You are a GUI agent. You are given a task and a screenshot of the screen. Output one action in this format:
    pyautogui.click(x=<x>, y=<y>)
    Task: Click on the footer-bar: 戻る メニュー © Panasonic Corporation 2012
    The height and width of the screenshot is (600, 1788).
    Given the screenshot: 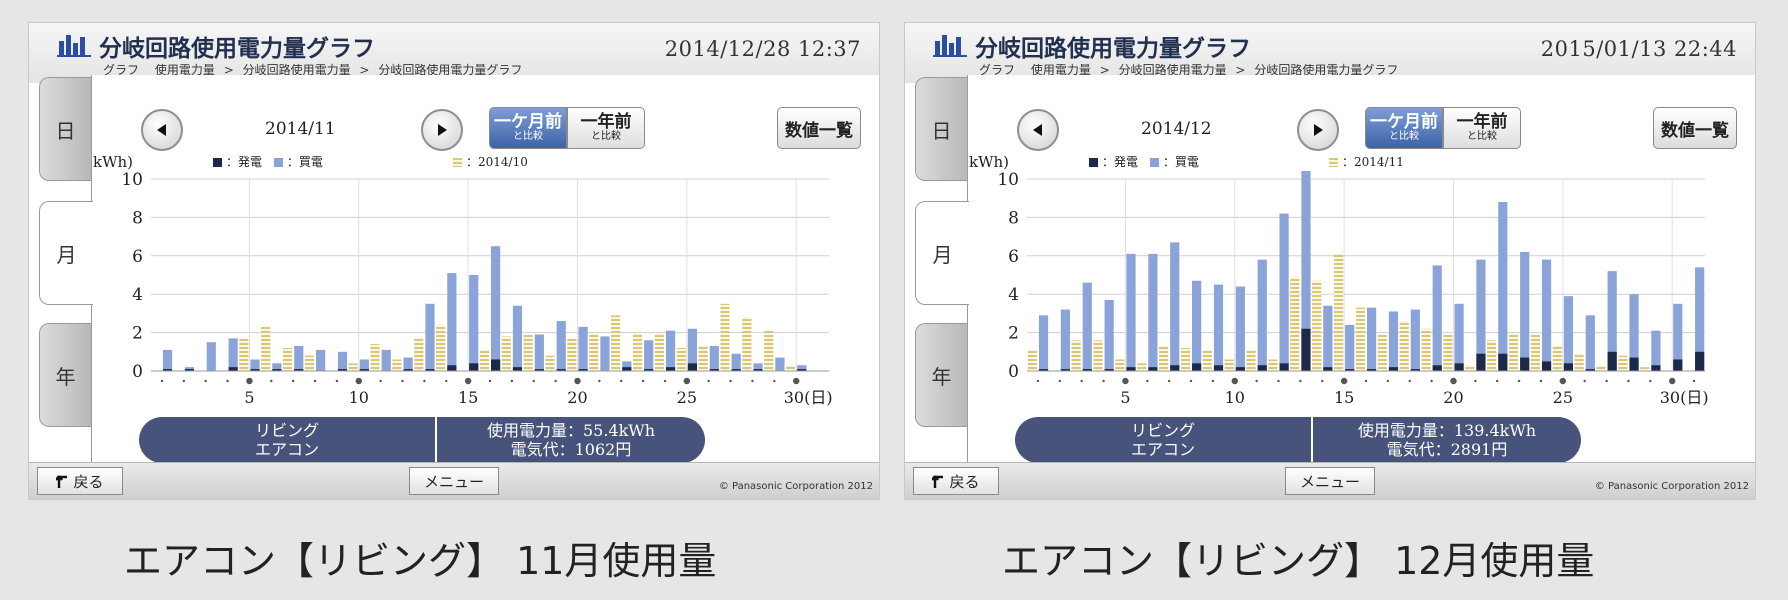 What is the action you would take?
    pyautogui.click(x=454, y=480)
    